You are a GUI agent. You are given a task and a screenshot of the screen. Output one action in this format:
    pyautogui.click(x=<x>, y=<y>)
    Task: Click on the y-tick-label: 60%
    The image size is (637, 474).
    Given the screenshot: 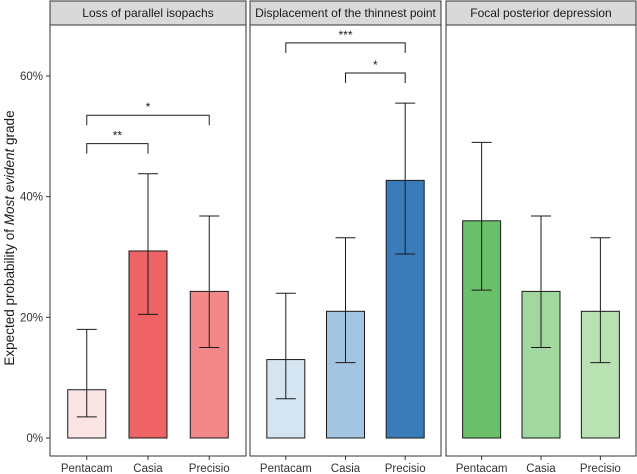 What is the action you would take?
    pyautogui.click(x=31, y=77)
    